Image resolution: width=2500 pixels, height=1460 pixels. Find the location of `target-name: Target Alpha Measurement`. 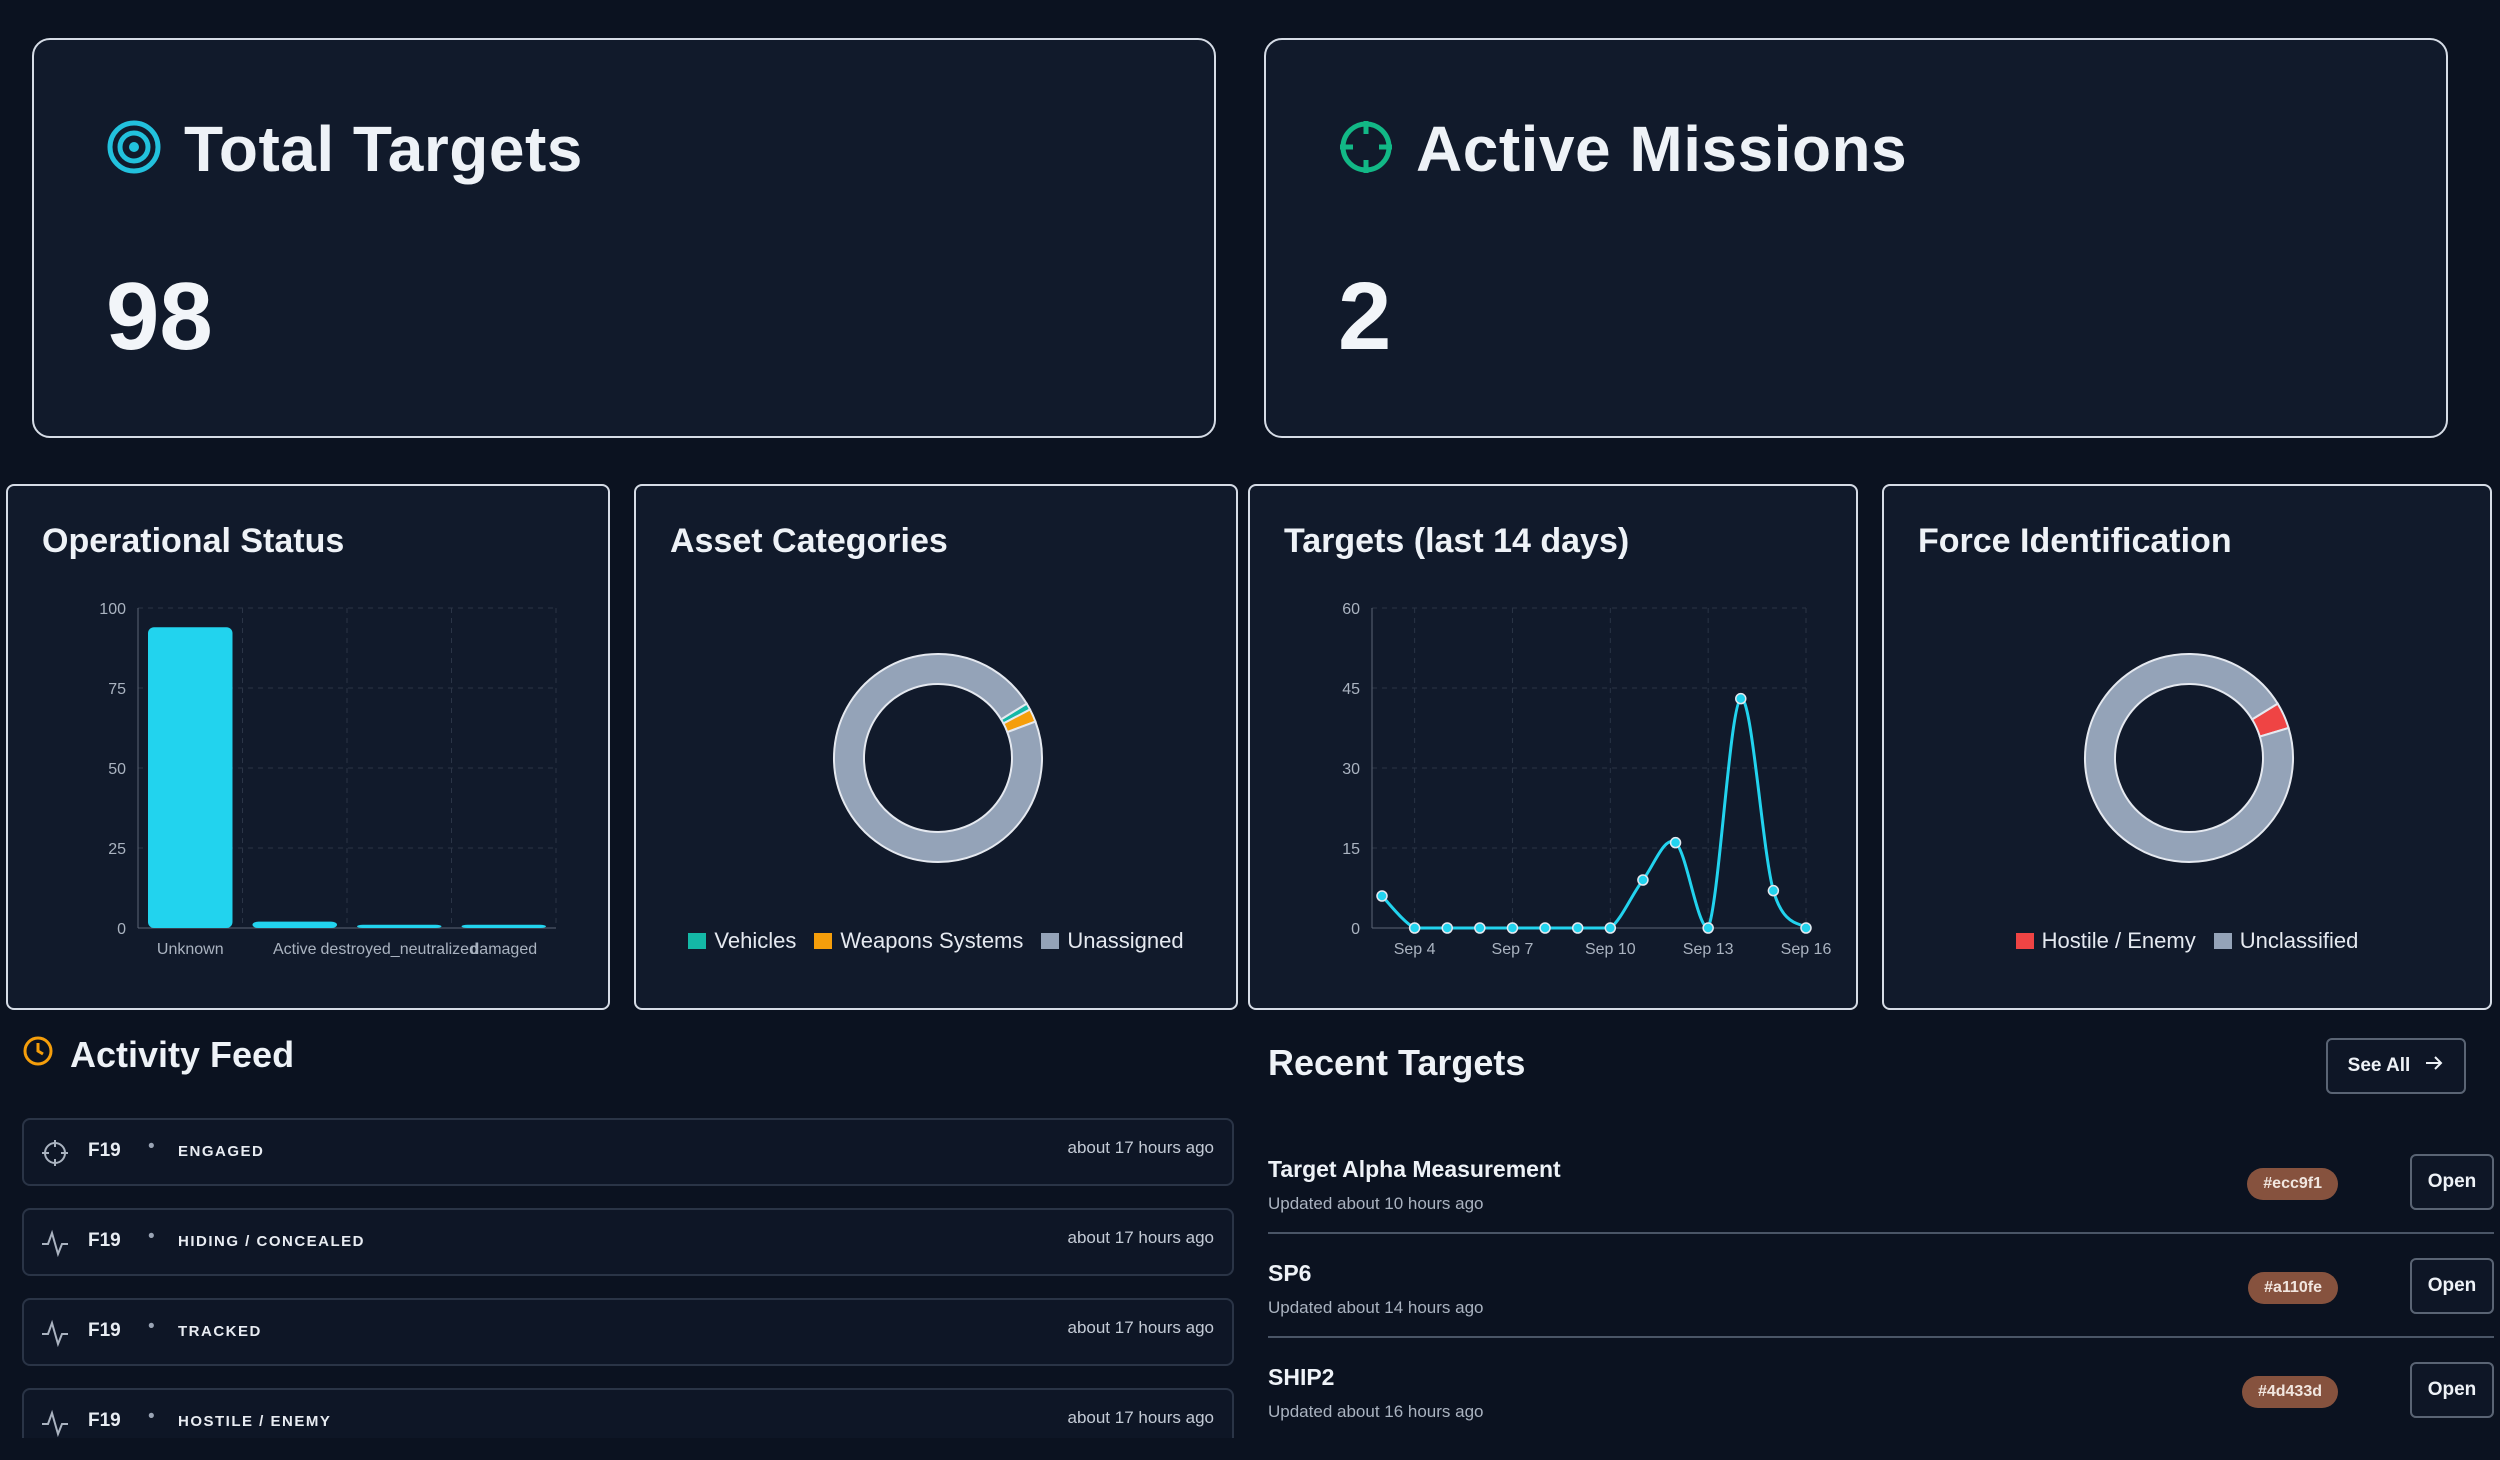

target-name: Target Alpha Measurement is located at coordinates (1414, 1169).